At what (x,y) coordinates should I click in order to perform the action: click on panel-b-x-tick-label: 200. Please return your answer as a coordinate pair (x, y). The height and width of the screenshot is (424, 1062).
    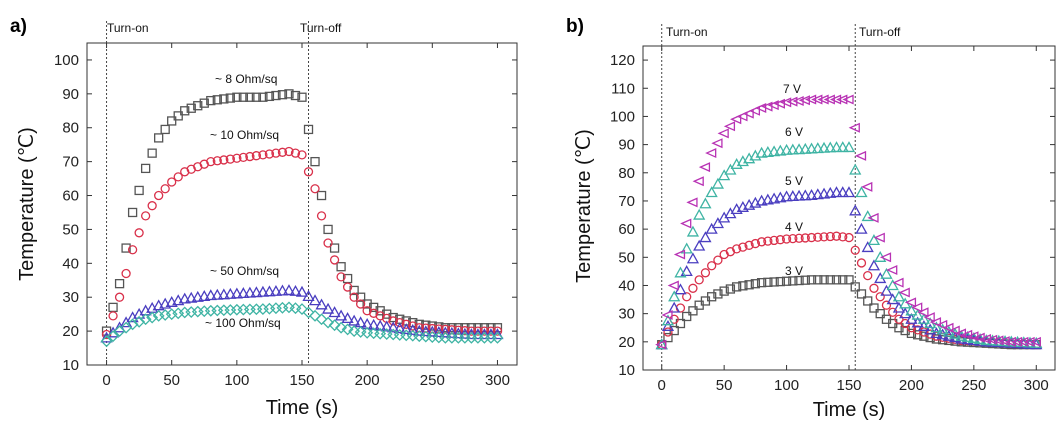
    Looking at the image, I should click on (911, 385).